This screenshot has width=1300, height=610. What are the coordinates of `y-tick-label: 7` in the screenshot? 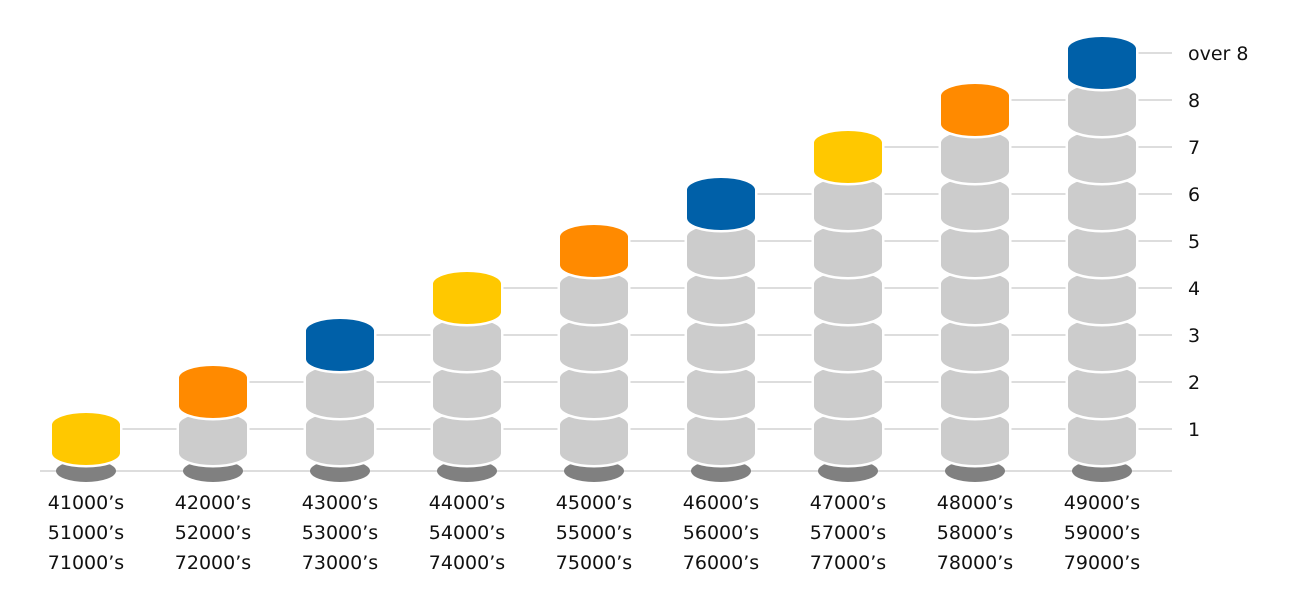 It's located at (1194, 148).